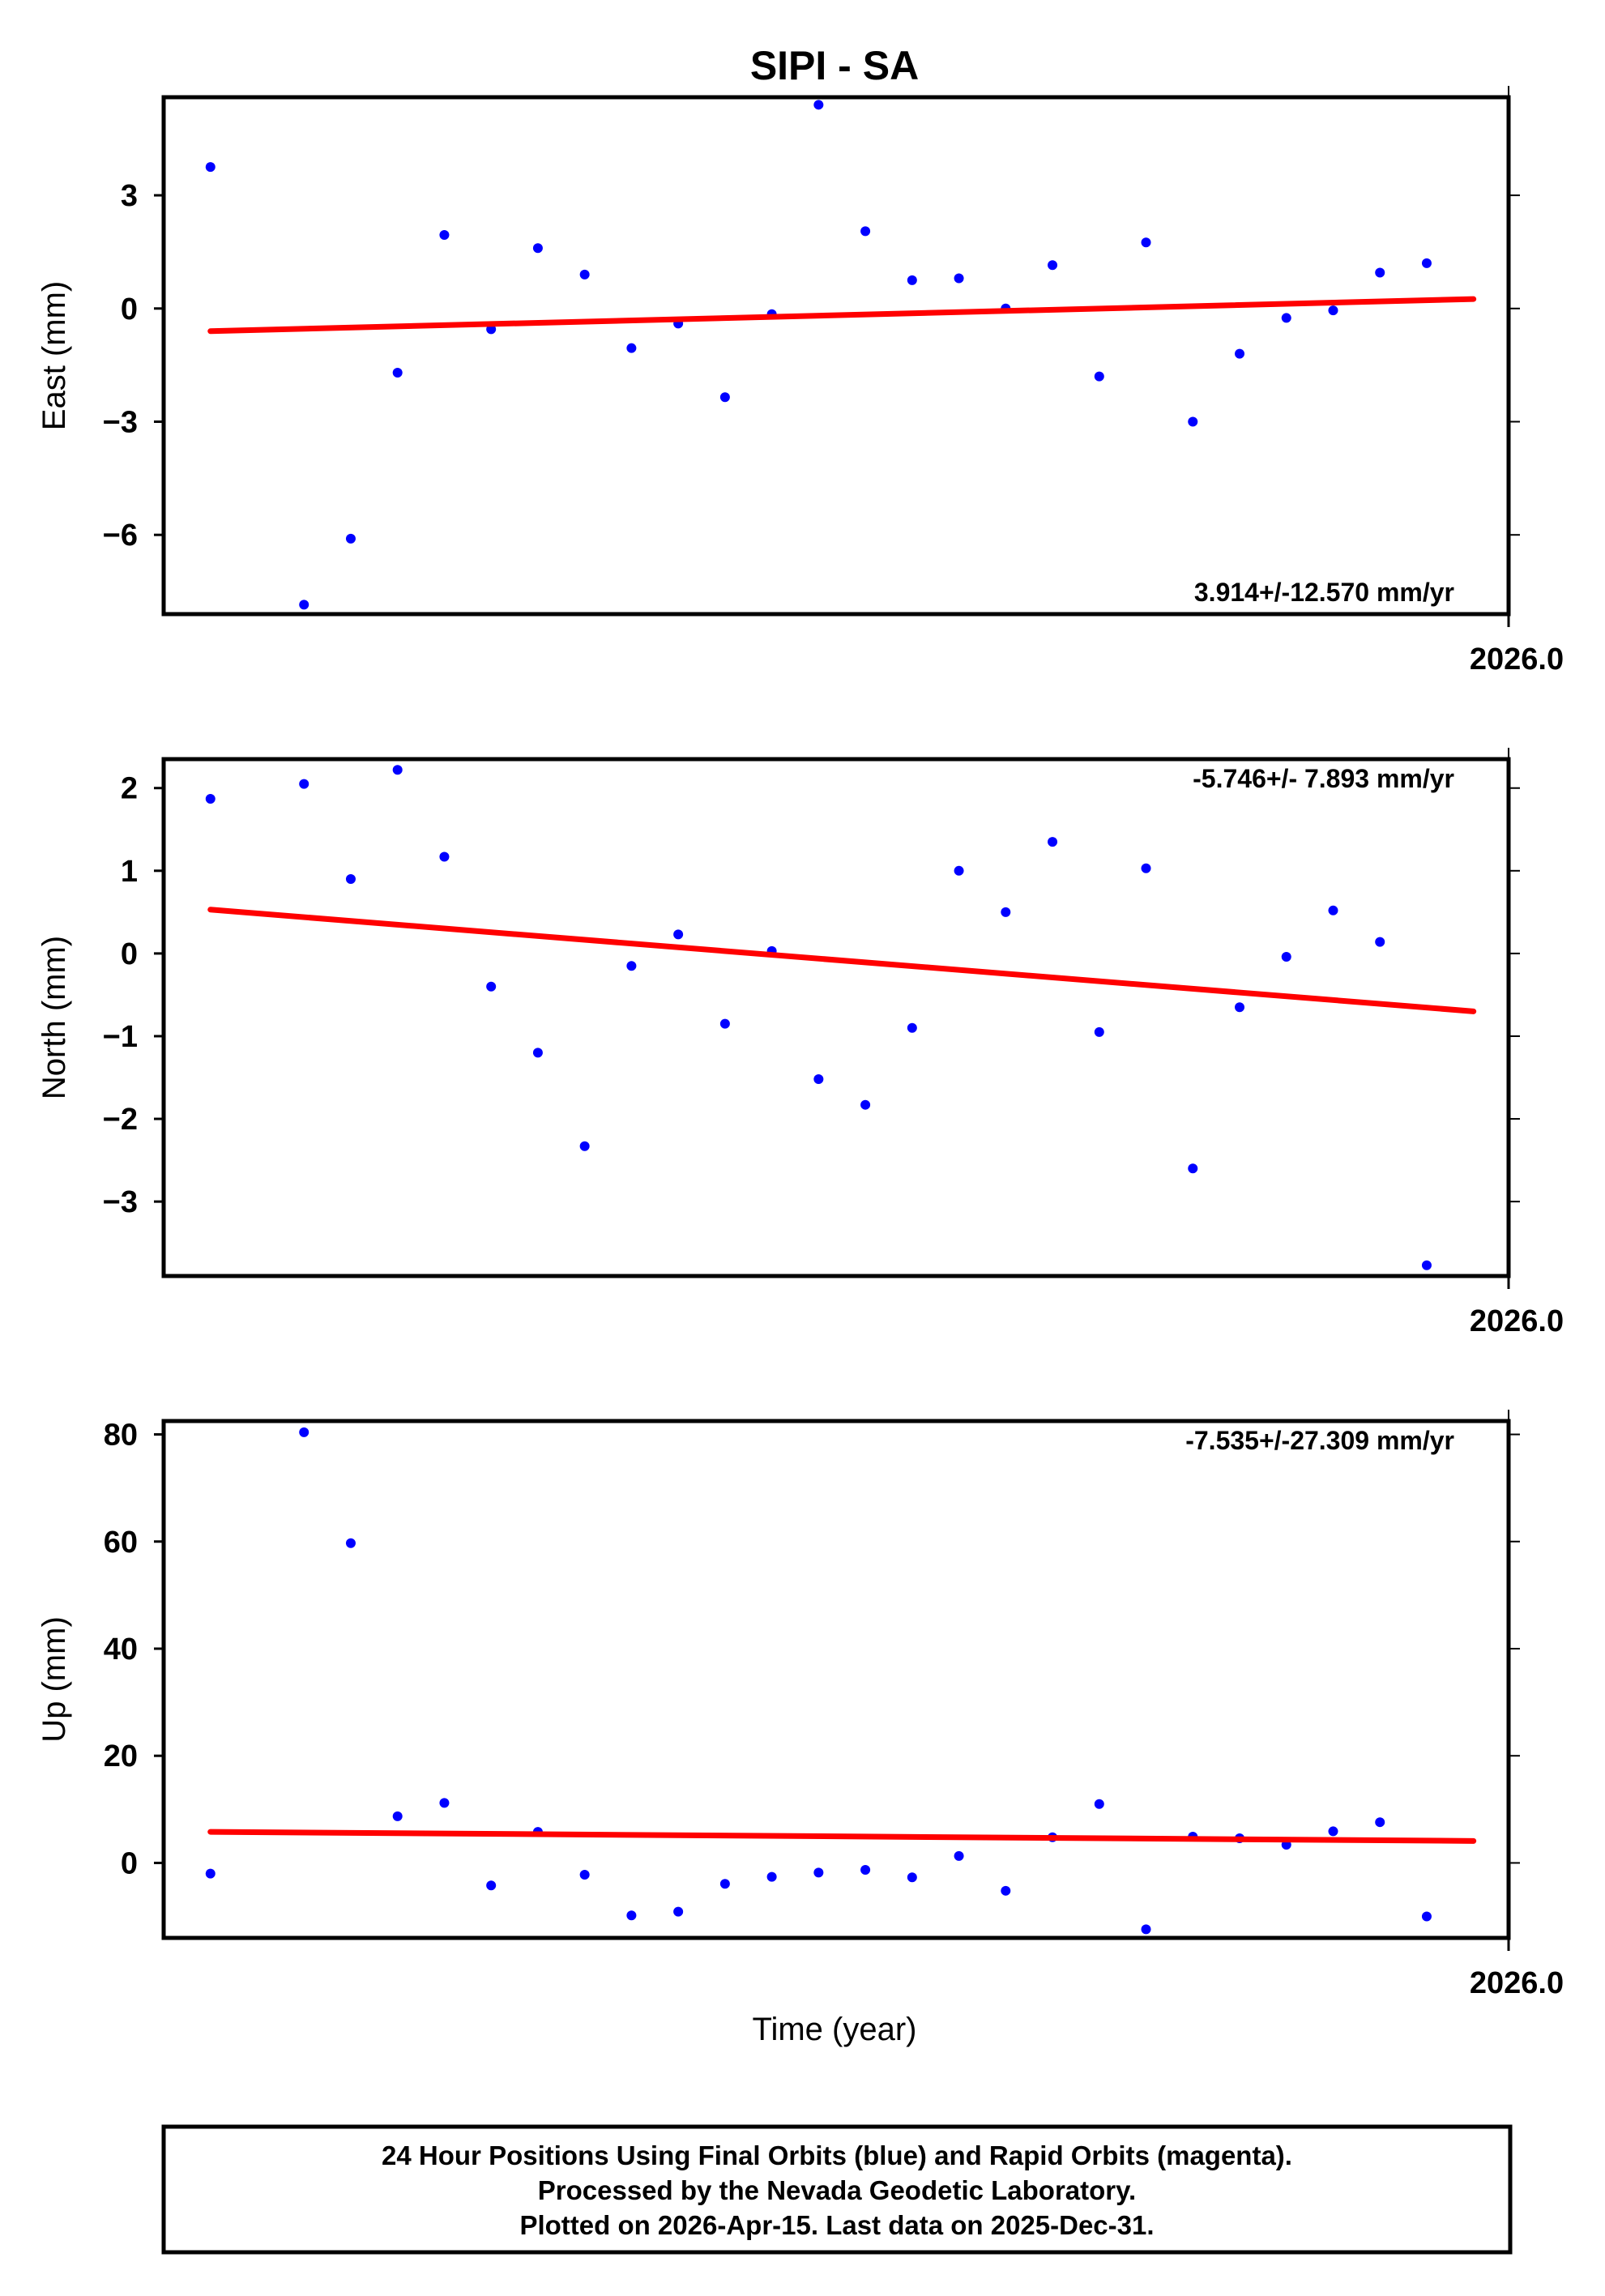 The height and width of the screenshot is (2296, 1605). What do you see at coordinates (129, 789) in the screenshot?
I see `y-tick-label: 2` at bounding box center [129, 789].